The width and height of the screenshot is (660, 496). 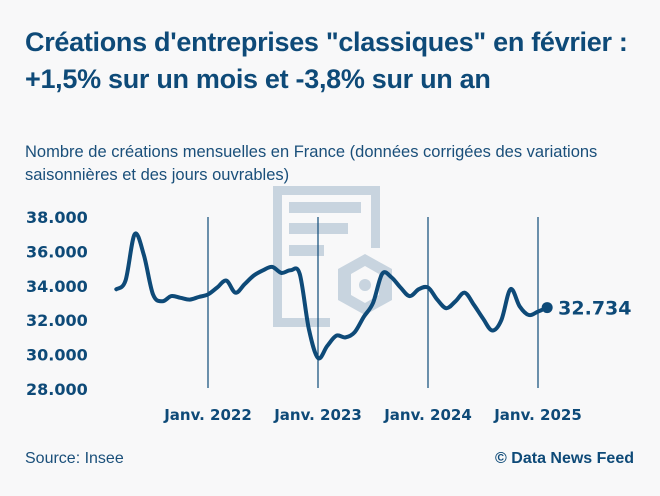 I want to click on x-tick-label: Janv. 2023, so click(x=317, y=415).